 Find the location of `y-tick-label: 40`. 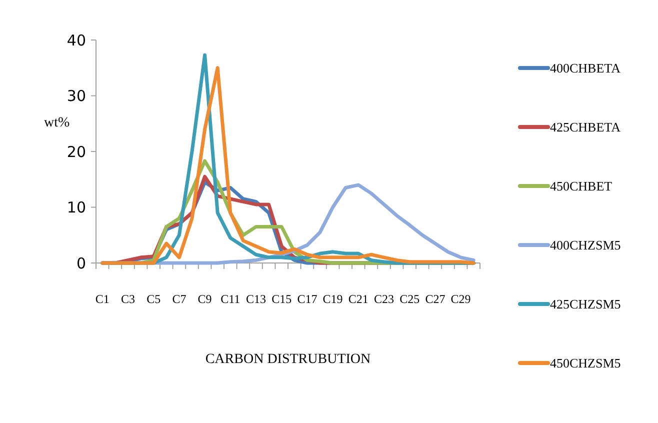

y-tick-label: 40 is located at coordinates (76, 40).